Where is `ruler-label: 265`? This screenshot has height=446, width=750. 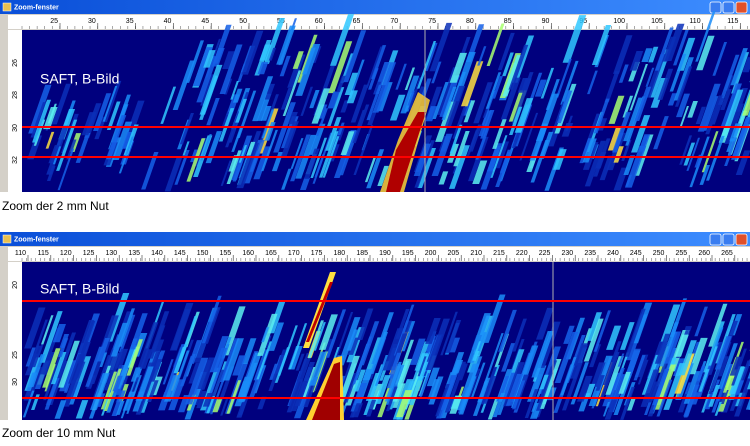
ruler-label: 265 is located at coordinates (727, 253).